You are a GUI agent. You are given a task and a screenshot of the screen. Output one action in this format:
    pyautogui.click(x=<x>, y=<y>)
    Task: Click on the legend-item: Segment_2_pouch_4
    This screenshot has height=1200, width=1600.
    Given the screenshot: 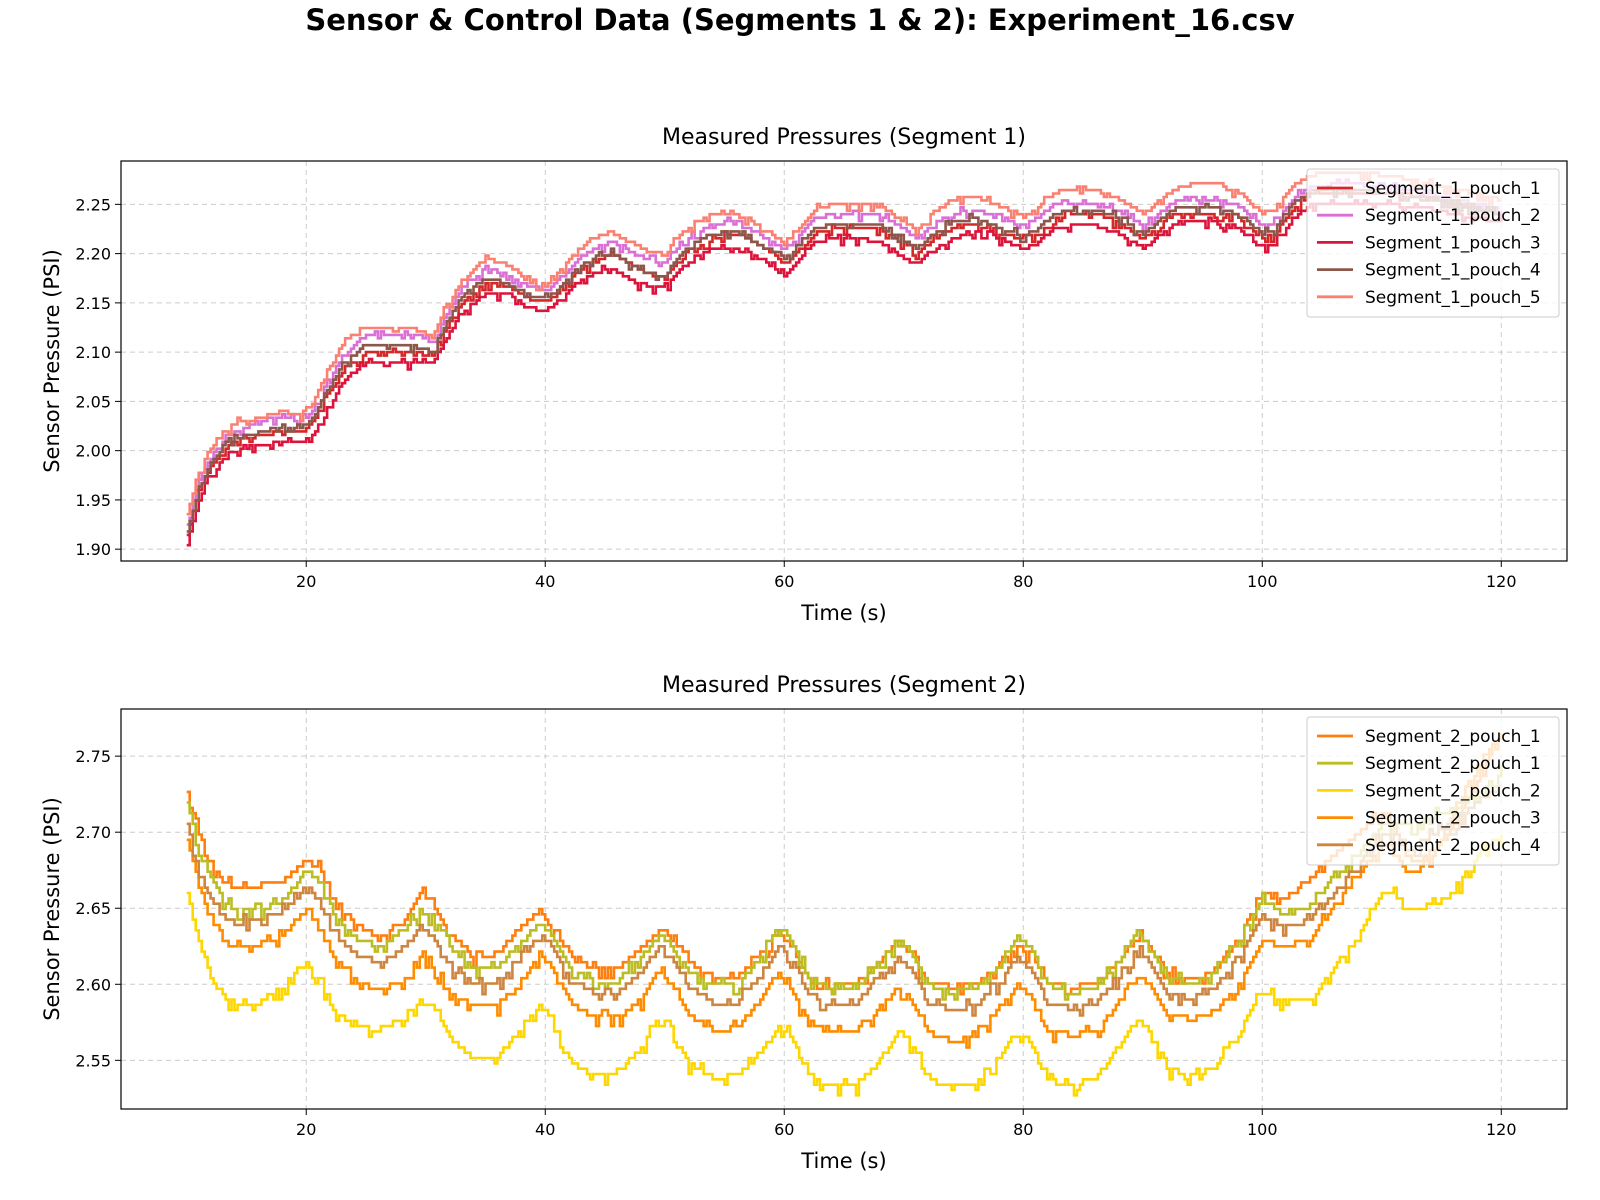 What is the action you would take?
    pyautogui.click(x=1429, y=846)
    